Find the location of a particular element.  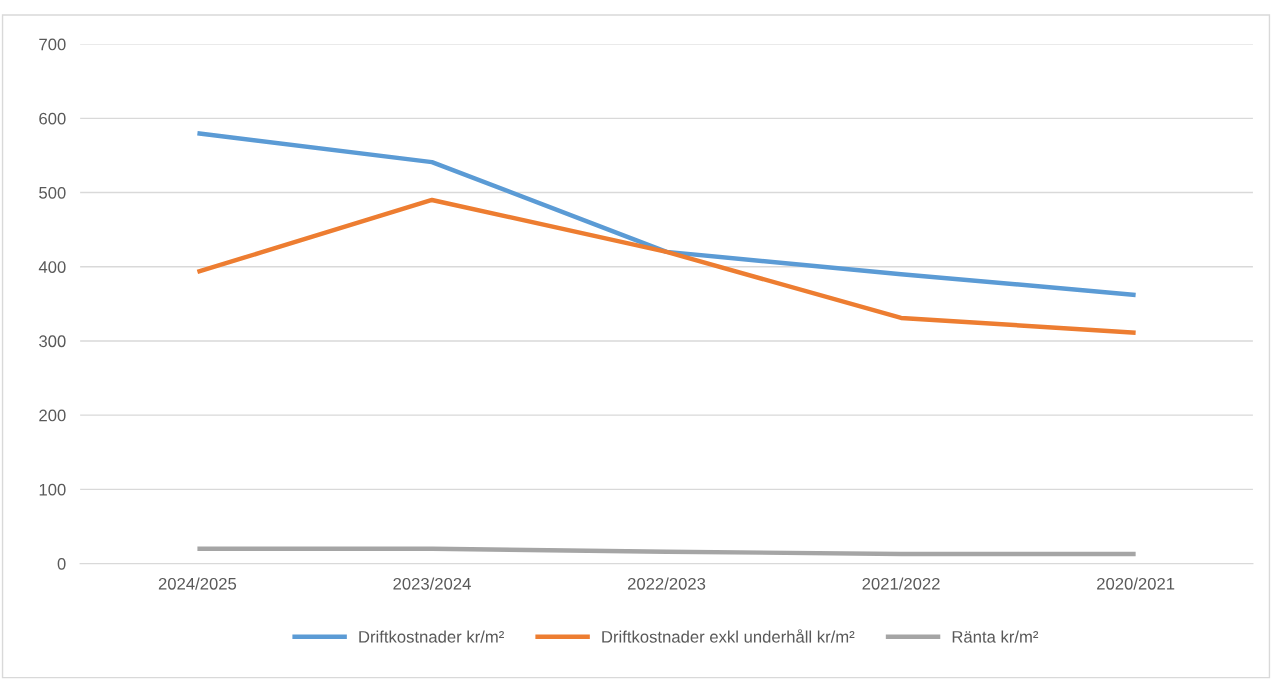

legend-label: Driftkostnader kr/m² is located at coordinates (431, 636).